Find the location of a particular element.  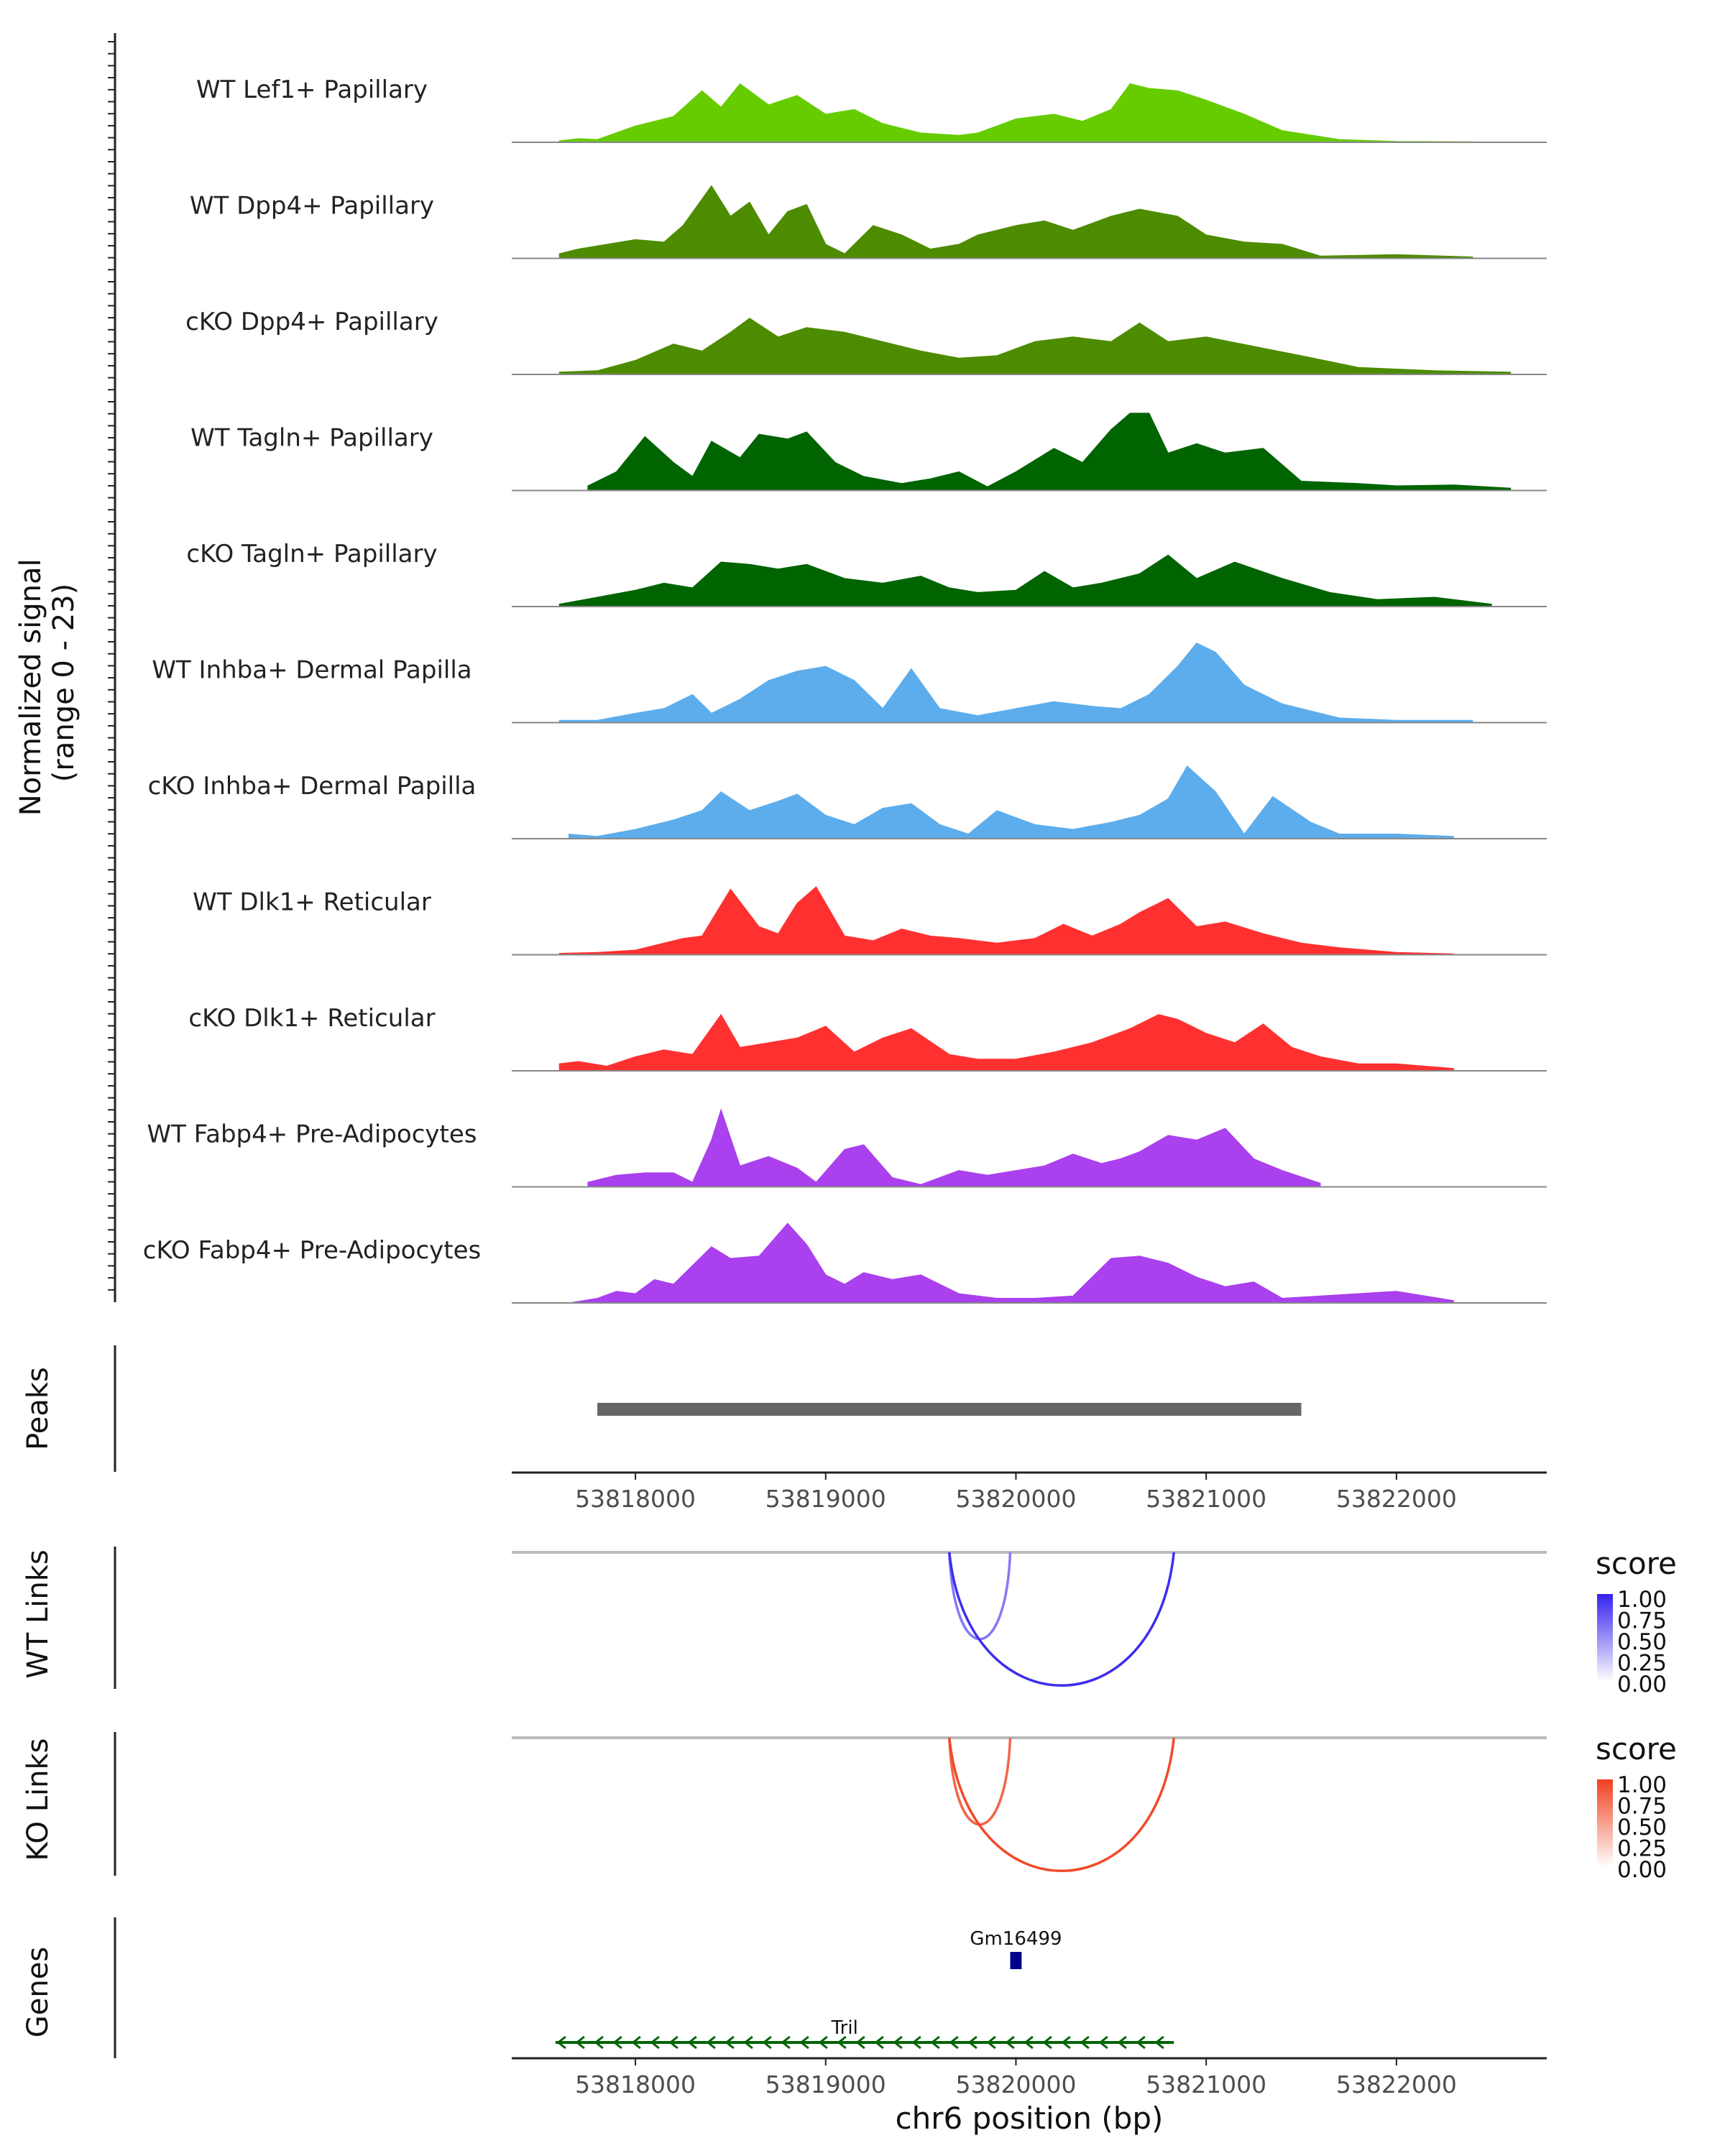

ko-links-track-label: KO Links is located at coordinates (38, 1799).